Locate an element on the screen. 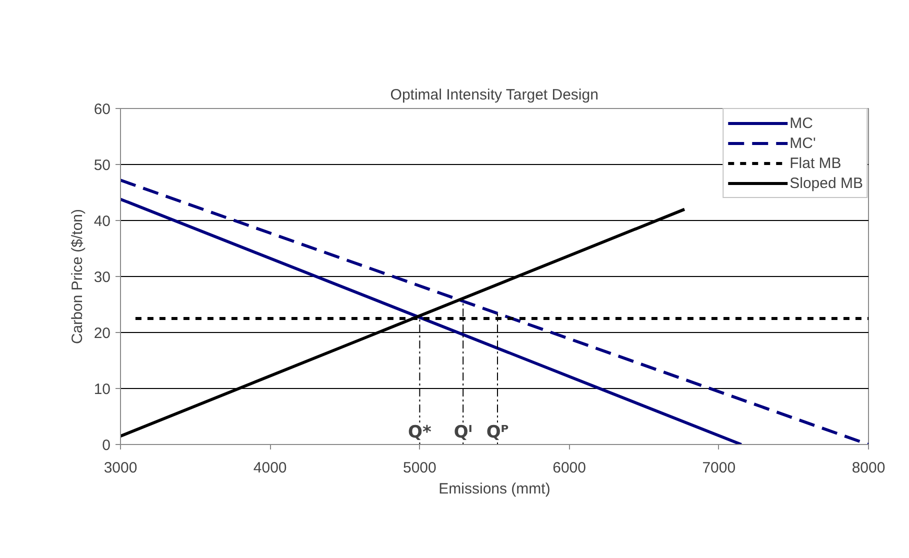  x-tick-label: 7000 is located at coordinates (719, 468).